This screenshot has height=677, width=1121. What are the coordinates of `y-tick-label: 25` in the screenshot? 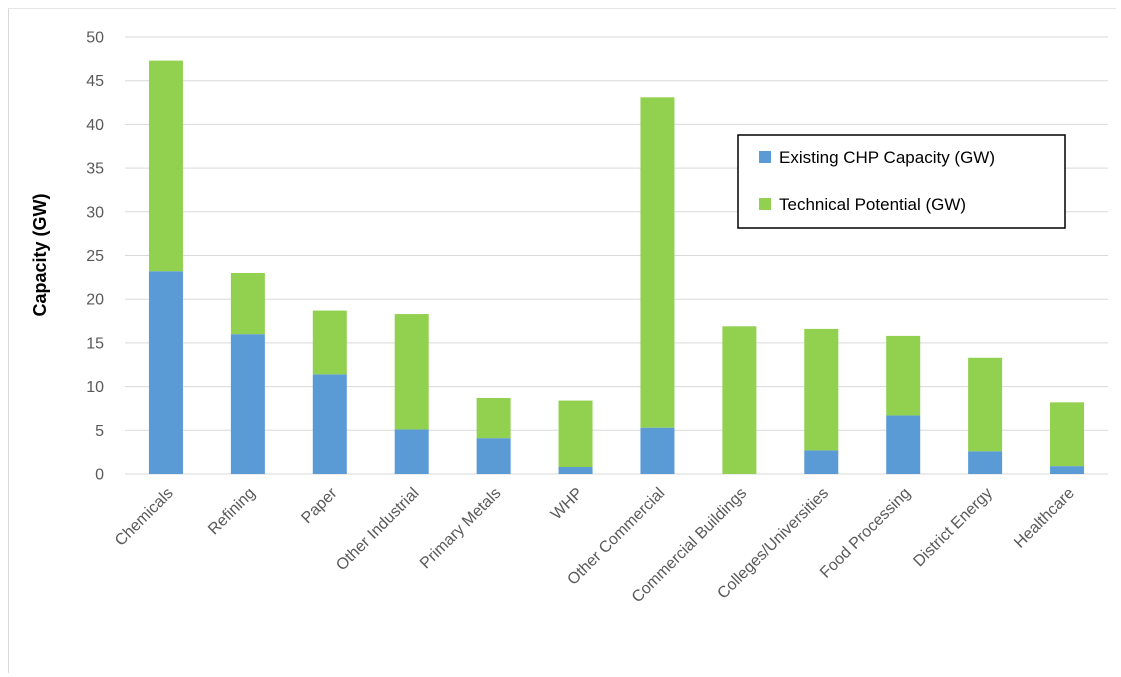 It's located at (95, 256).